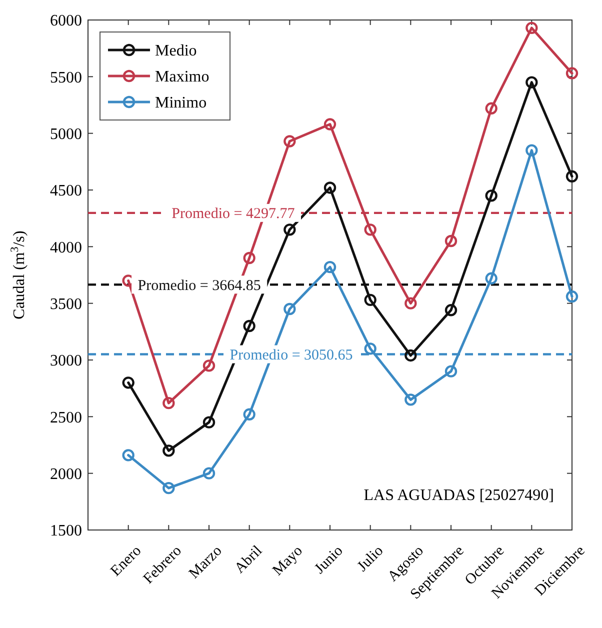 The height and width of the screenshot is (628, 602). What do you see at coordinates (459, 495) in the screenshot?
I see `annotation: LAS AGUADAS [25027490]` at bounding box center [459, 495].